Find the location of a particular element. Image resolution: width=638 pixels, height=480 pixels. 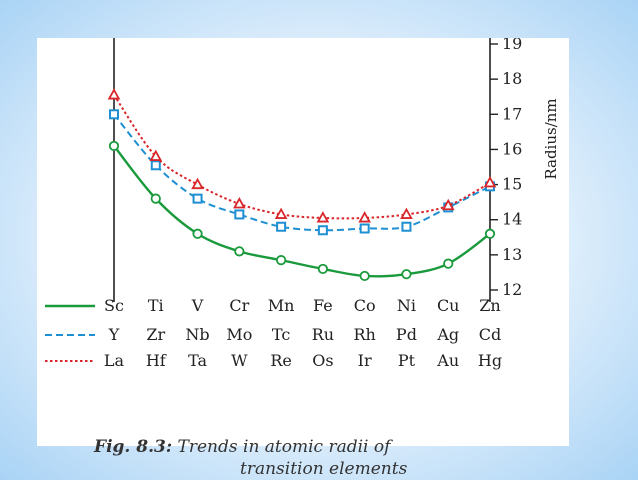

y-tick-label: 14 is located at coordinates (512, 219).